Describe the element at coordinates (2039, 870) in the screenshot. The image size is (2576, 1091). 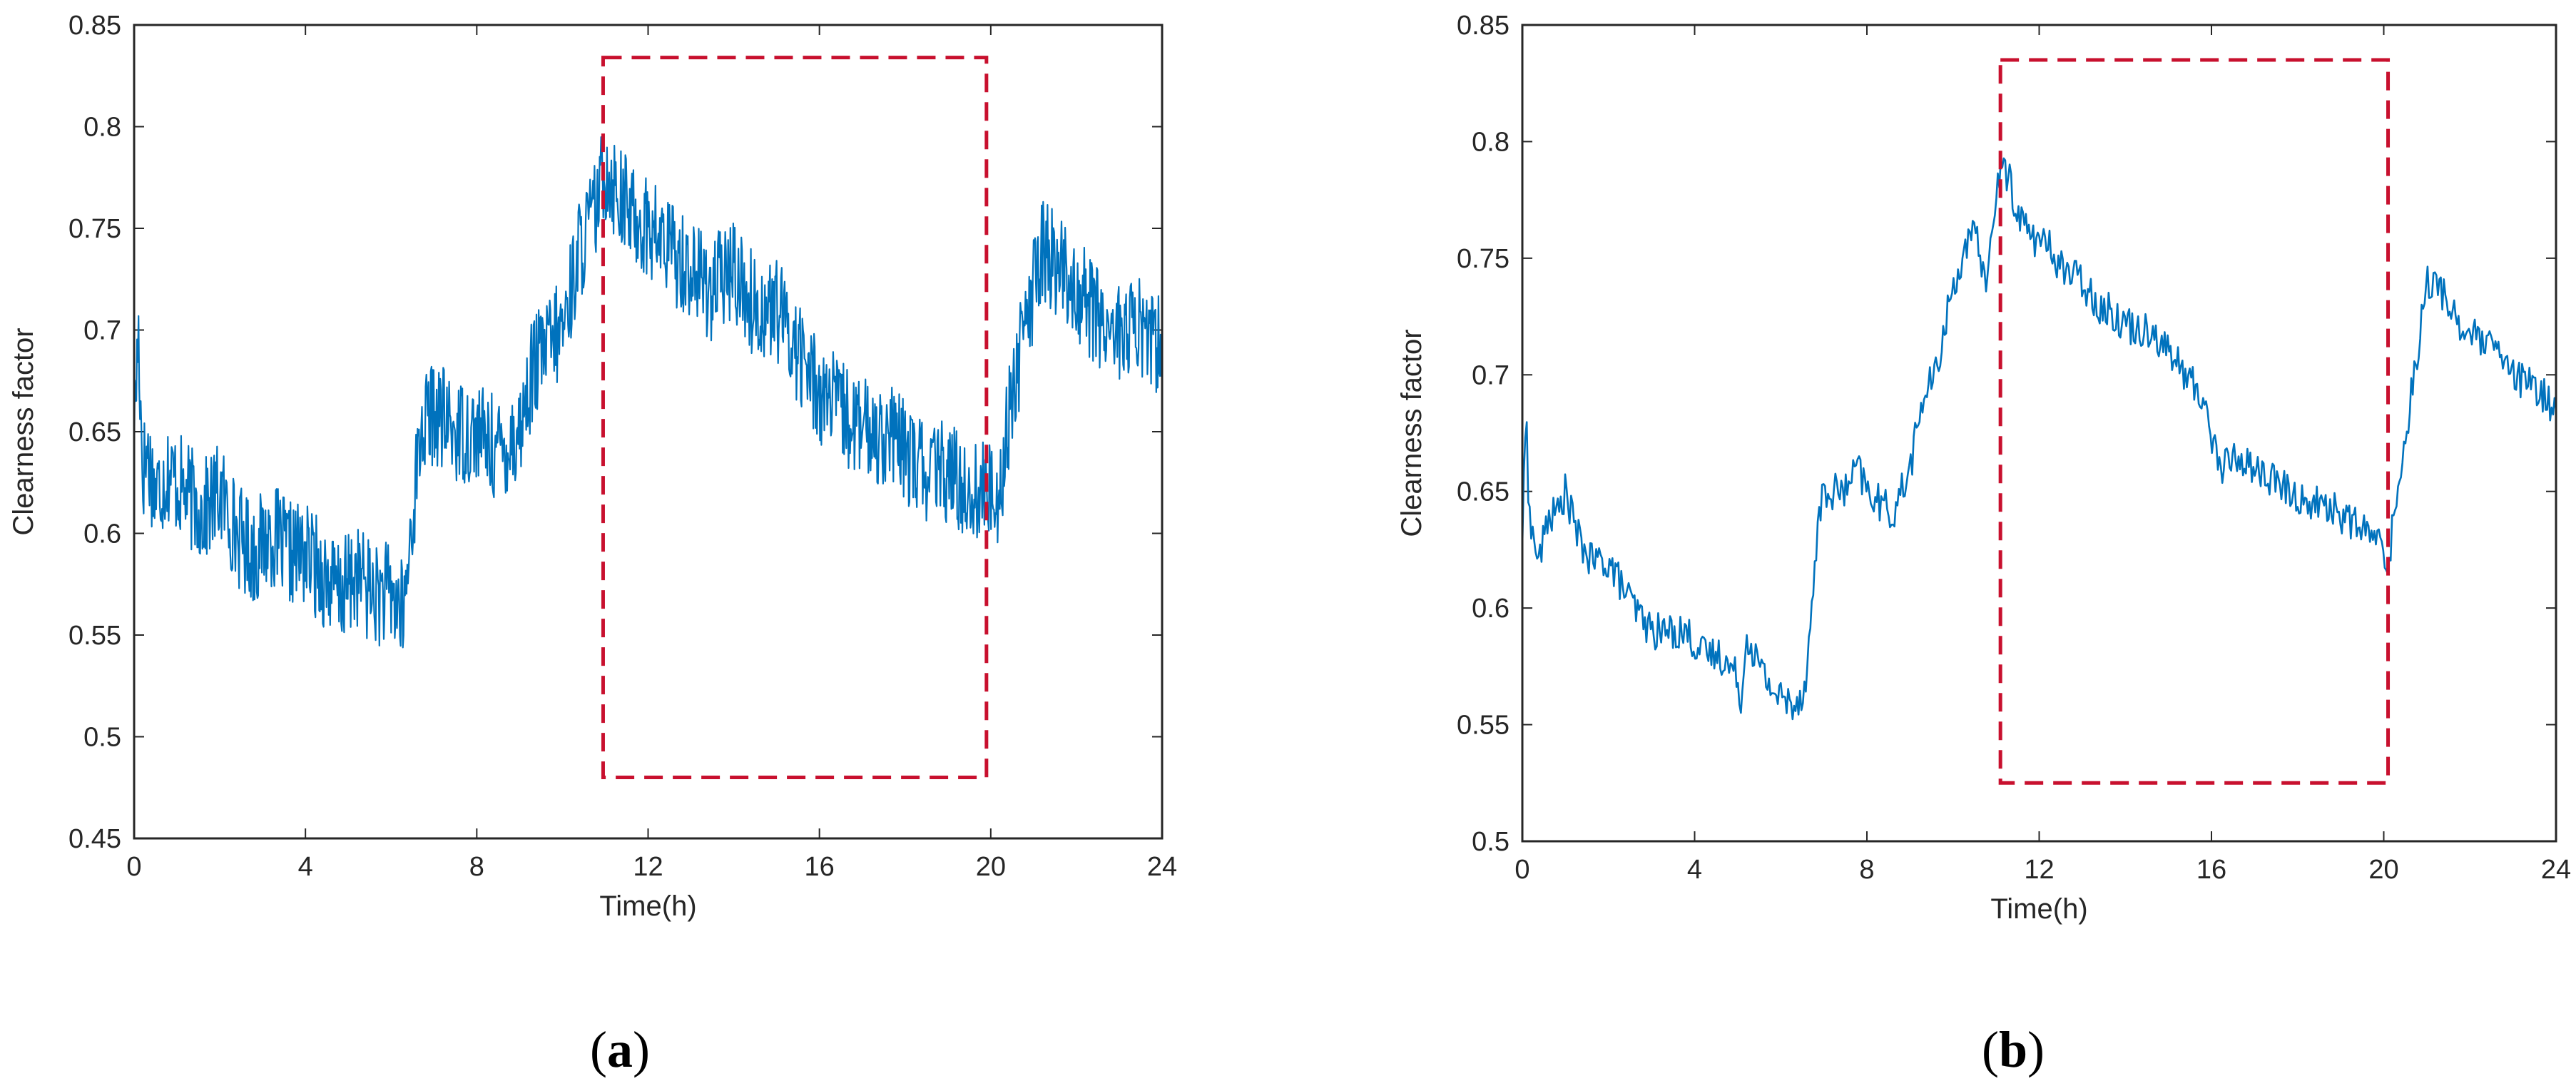
I see `x-tick-label-b: 12` at that location.